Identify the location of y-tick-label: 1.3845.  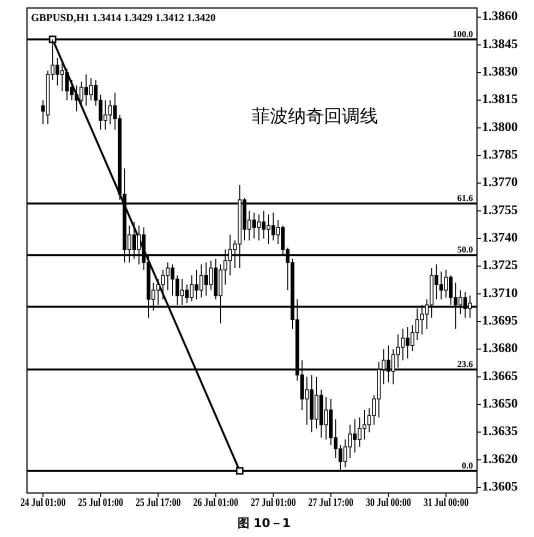
(500, 43).